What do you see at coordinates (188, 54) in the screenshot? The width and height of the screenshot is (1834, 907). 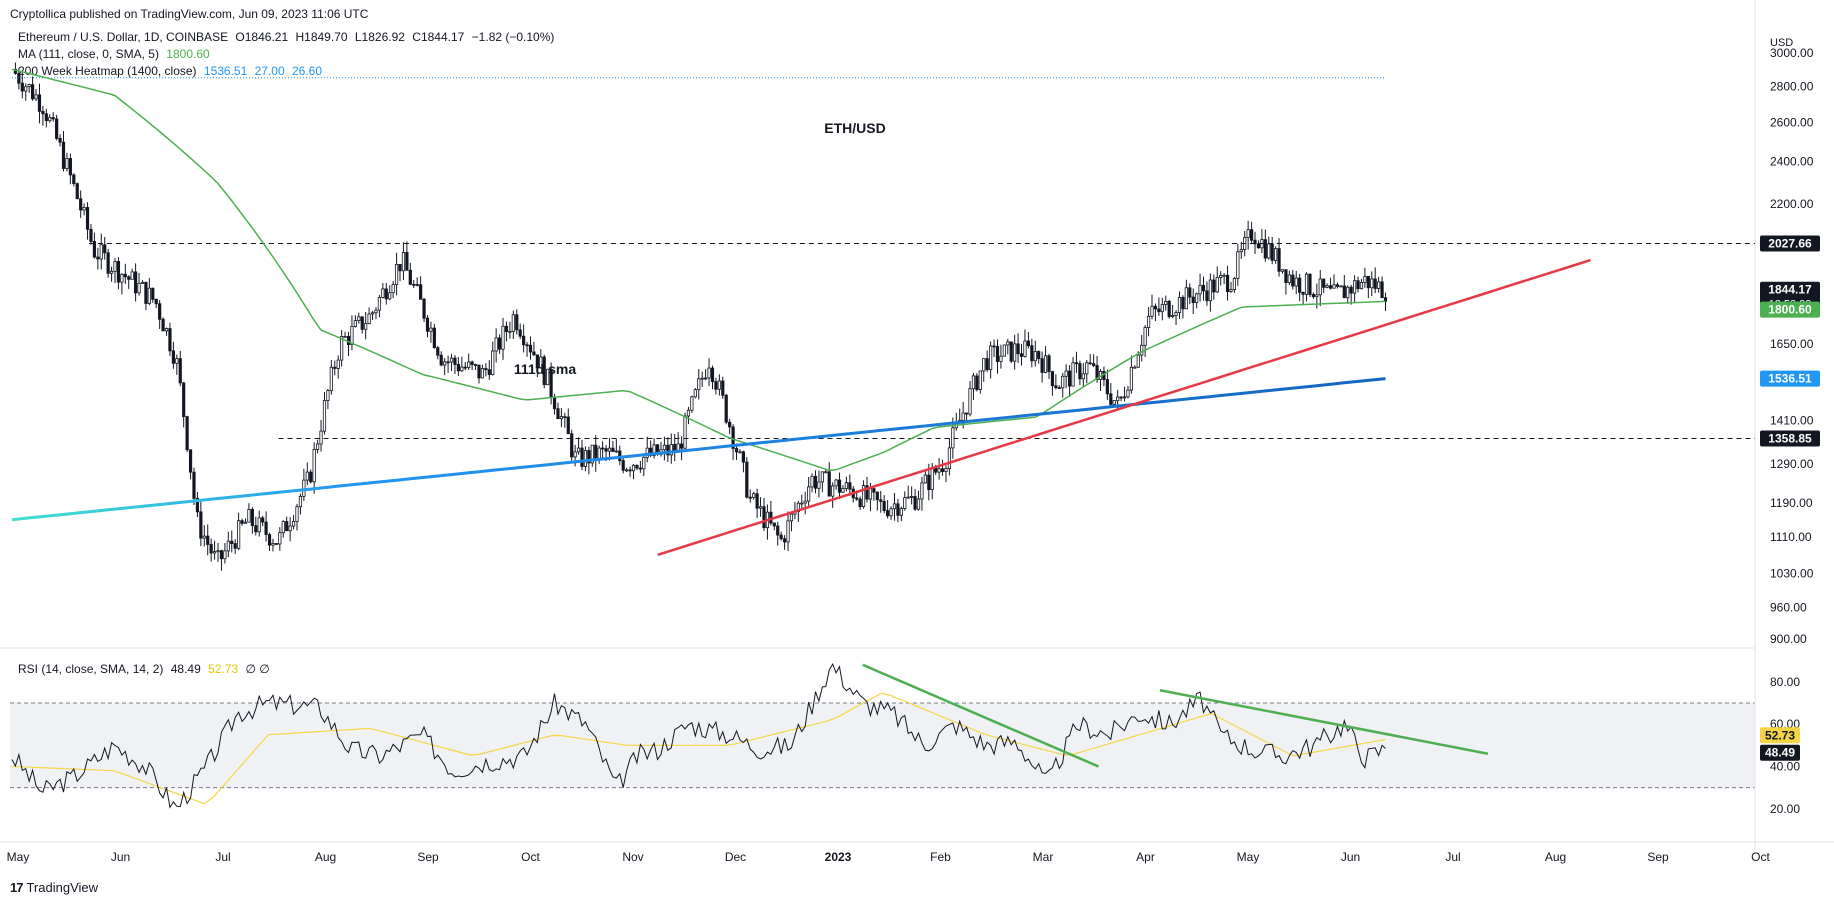 I see `ma-value: 1800.60` at bounding box center [188, 54].